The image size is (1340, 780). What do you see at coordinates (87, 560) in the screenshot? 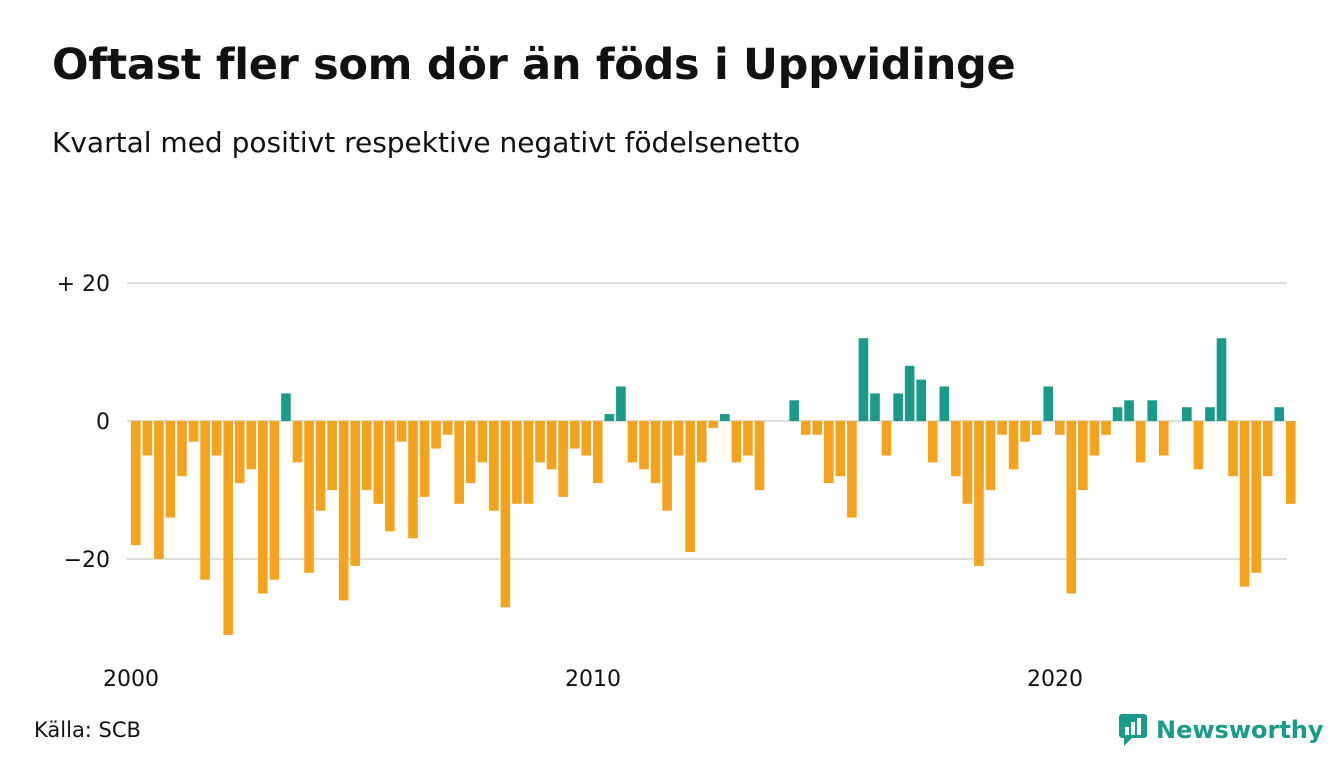
I see `y-tick-label: −20` at bounding box center [87, 560].